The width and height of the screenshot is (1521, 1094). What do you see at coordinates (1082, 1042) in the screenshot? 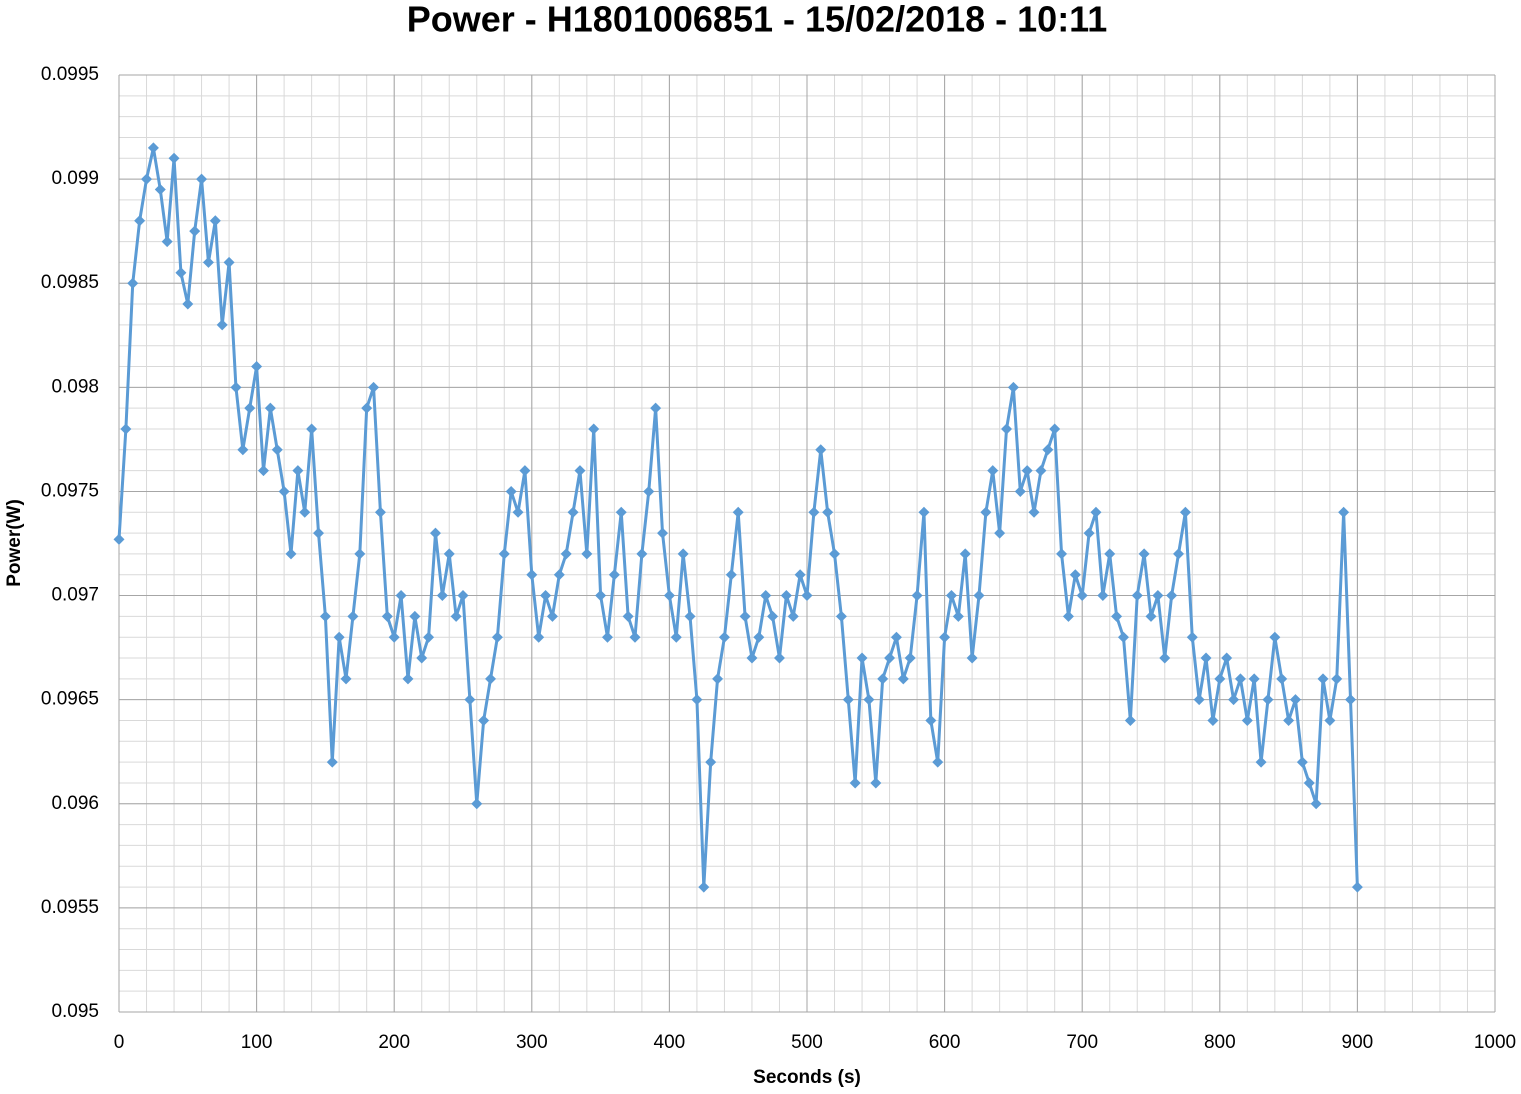
I see `x-tick-label: 700` at bounding box center [1082, 1042].